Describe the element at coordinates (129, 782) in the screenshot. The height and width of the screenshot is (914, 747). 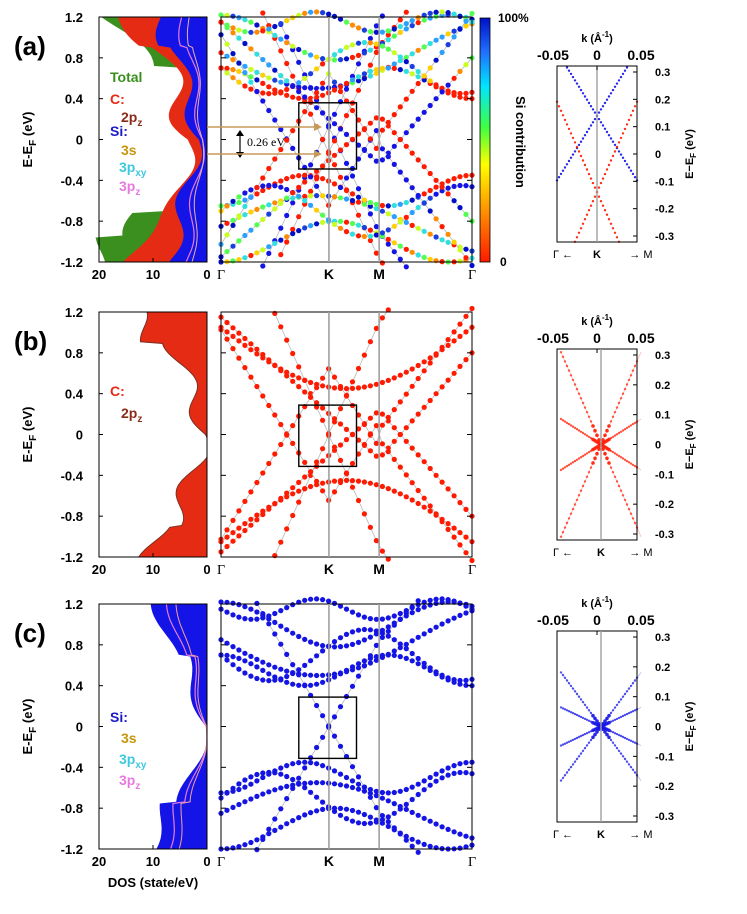
I see `legend-entry: 3pz` at that location.